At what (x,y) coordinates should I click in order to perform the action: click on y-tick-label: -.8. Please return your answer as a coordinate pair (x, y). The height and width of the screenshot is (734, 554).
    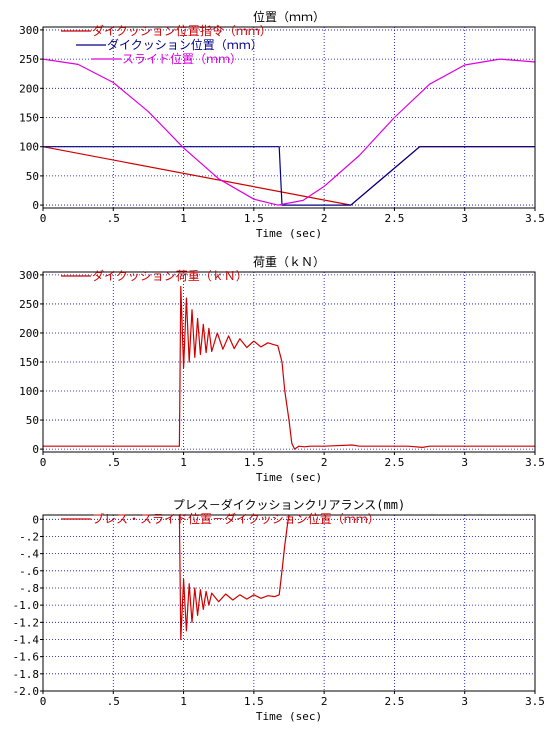
    Looking at the image, I should click on (29, 588).